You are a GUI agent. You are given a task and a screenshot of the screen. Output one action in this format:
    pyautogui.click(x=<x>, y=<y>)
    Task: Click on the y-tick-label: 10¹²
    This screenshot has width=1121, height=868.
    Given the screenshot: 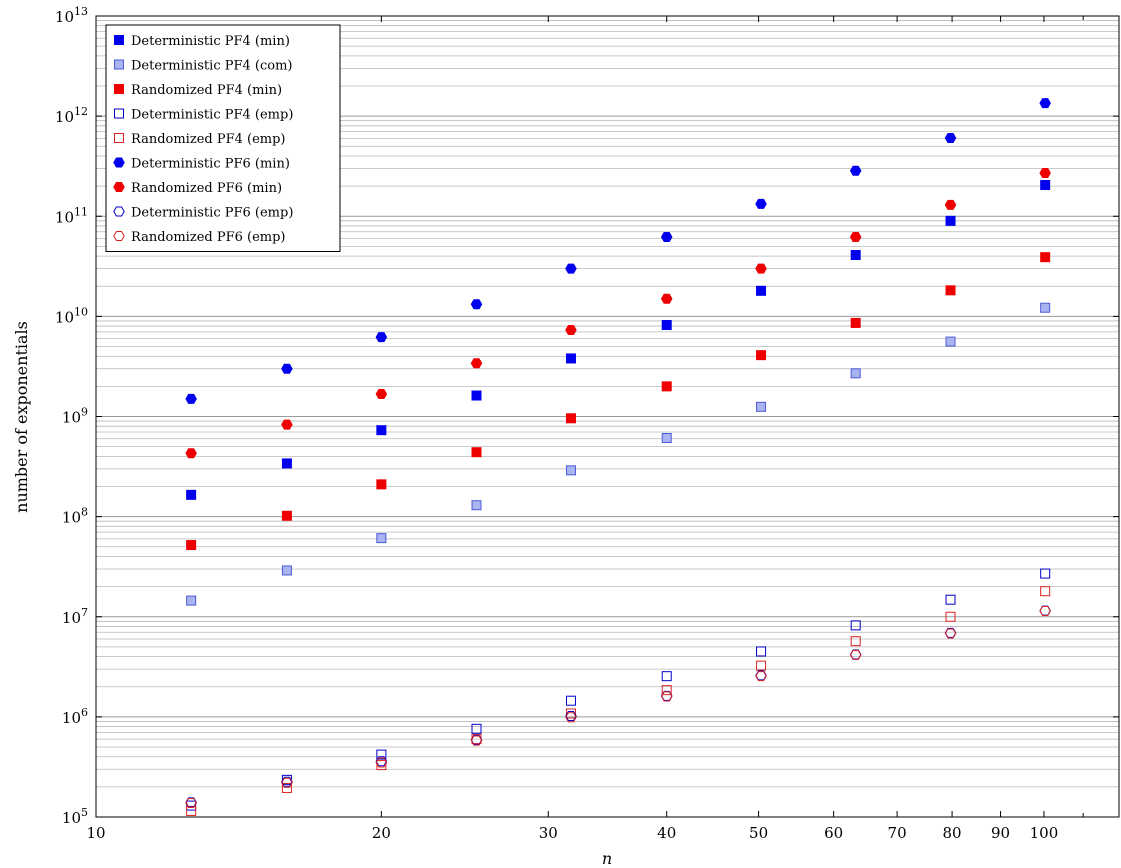 What is the action you would take?
    pyautogui.click(x=71, y=115)
    